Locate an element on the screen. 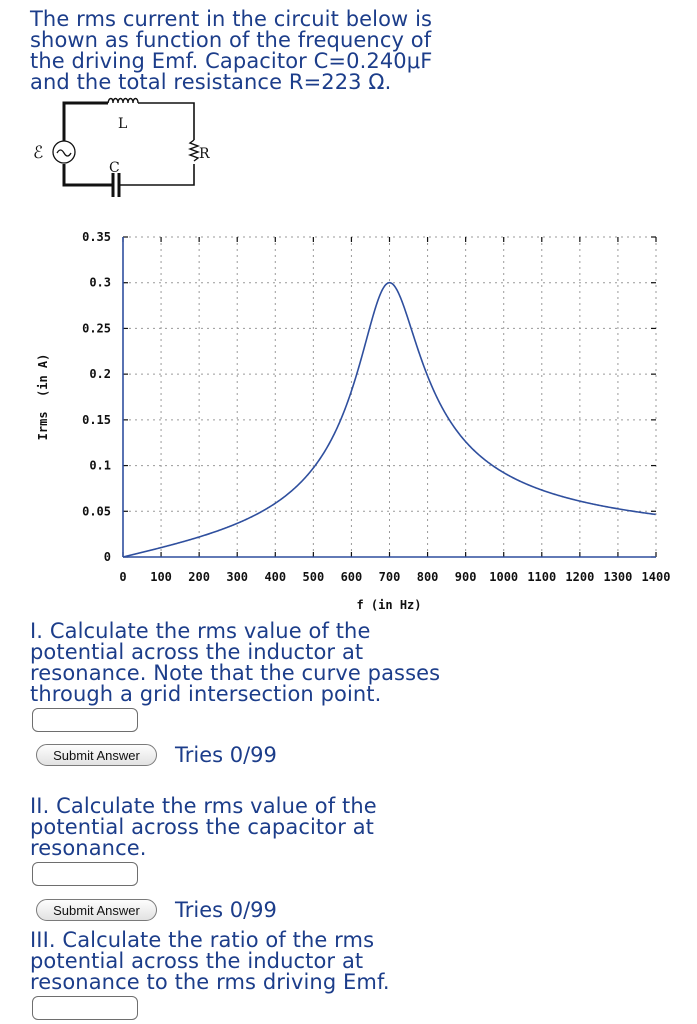 The width and height of the screenshot is (697, 1024). question-line: resonance to the rms driving Emf. is located at coordinates (210, 982).